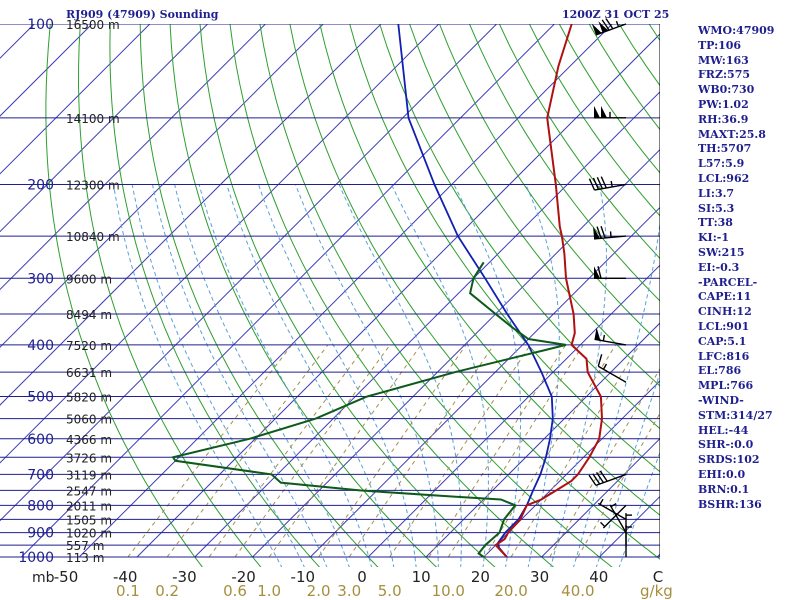  I want to click on index-item: KI:-1, so click(713, 238).